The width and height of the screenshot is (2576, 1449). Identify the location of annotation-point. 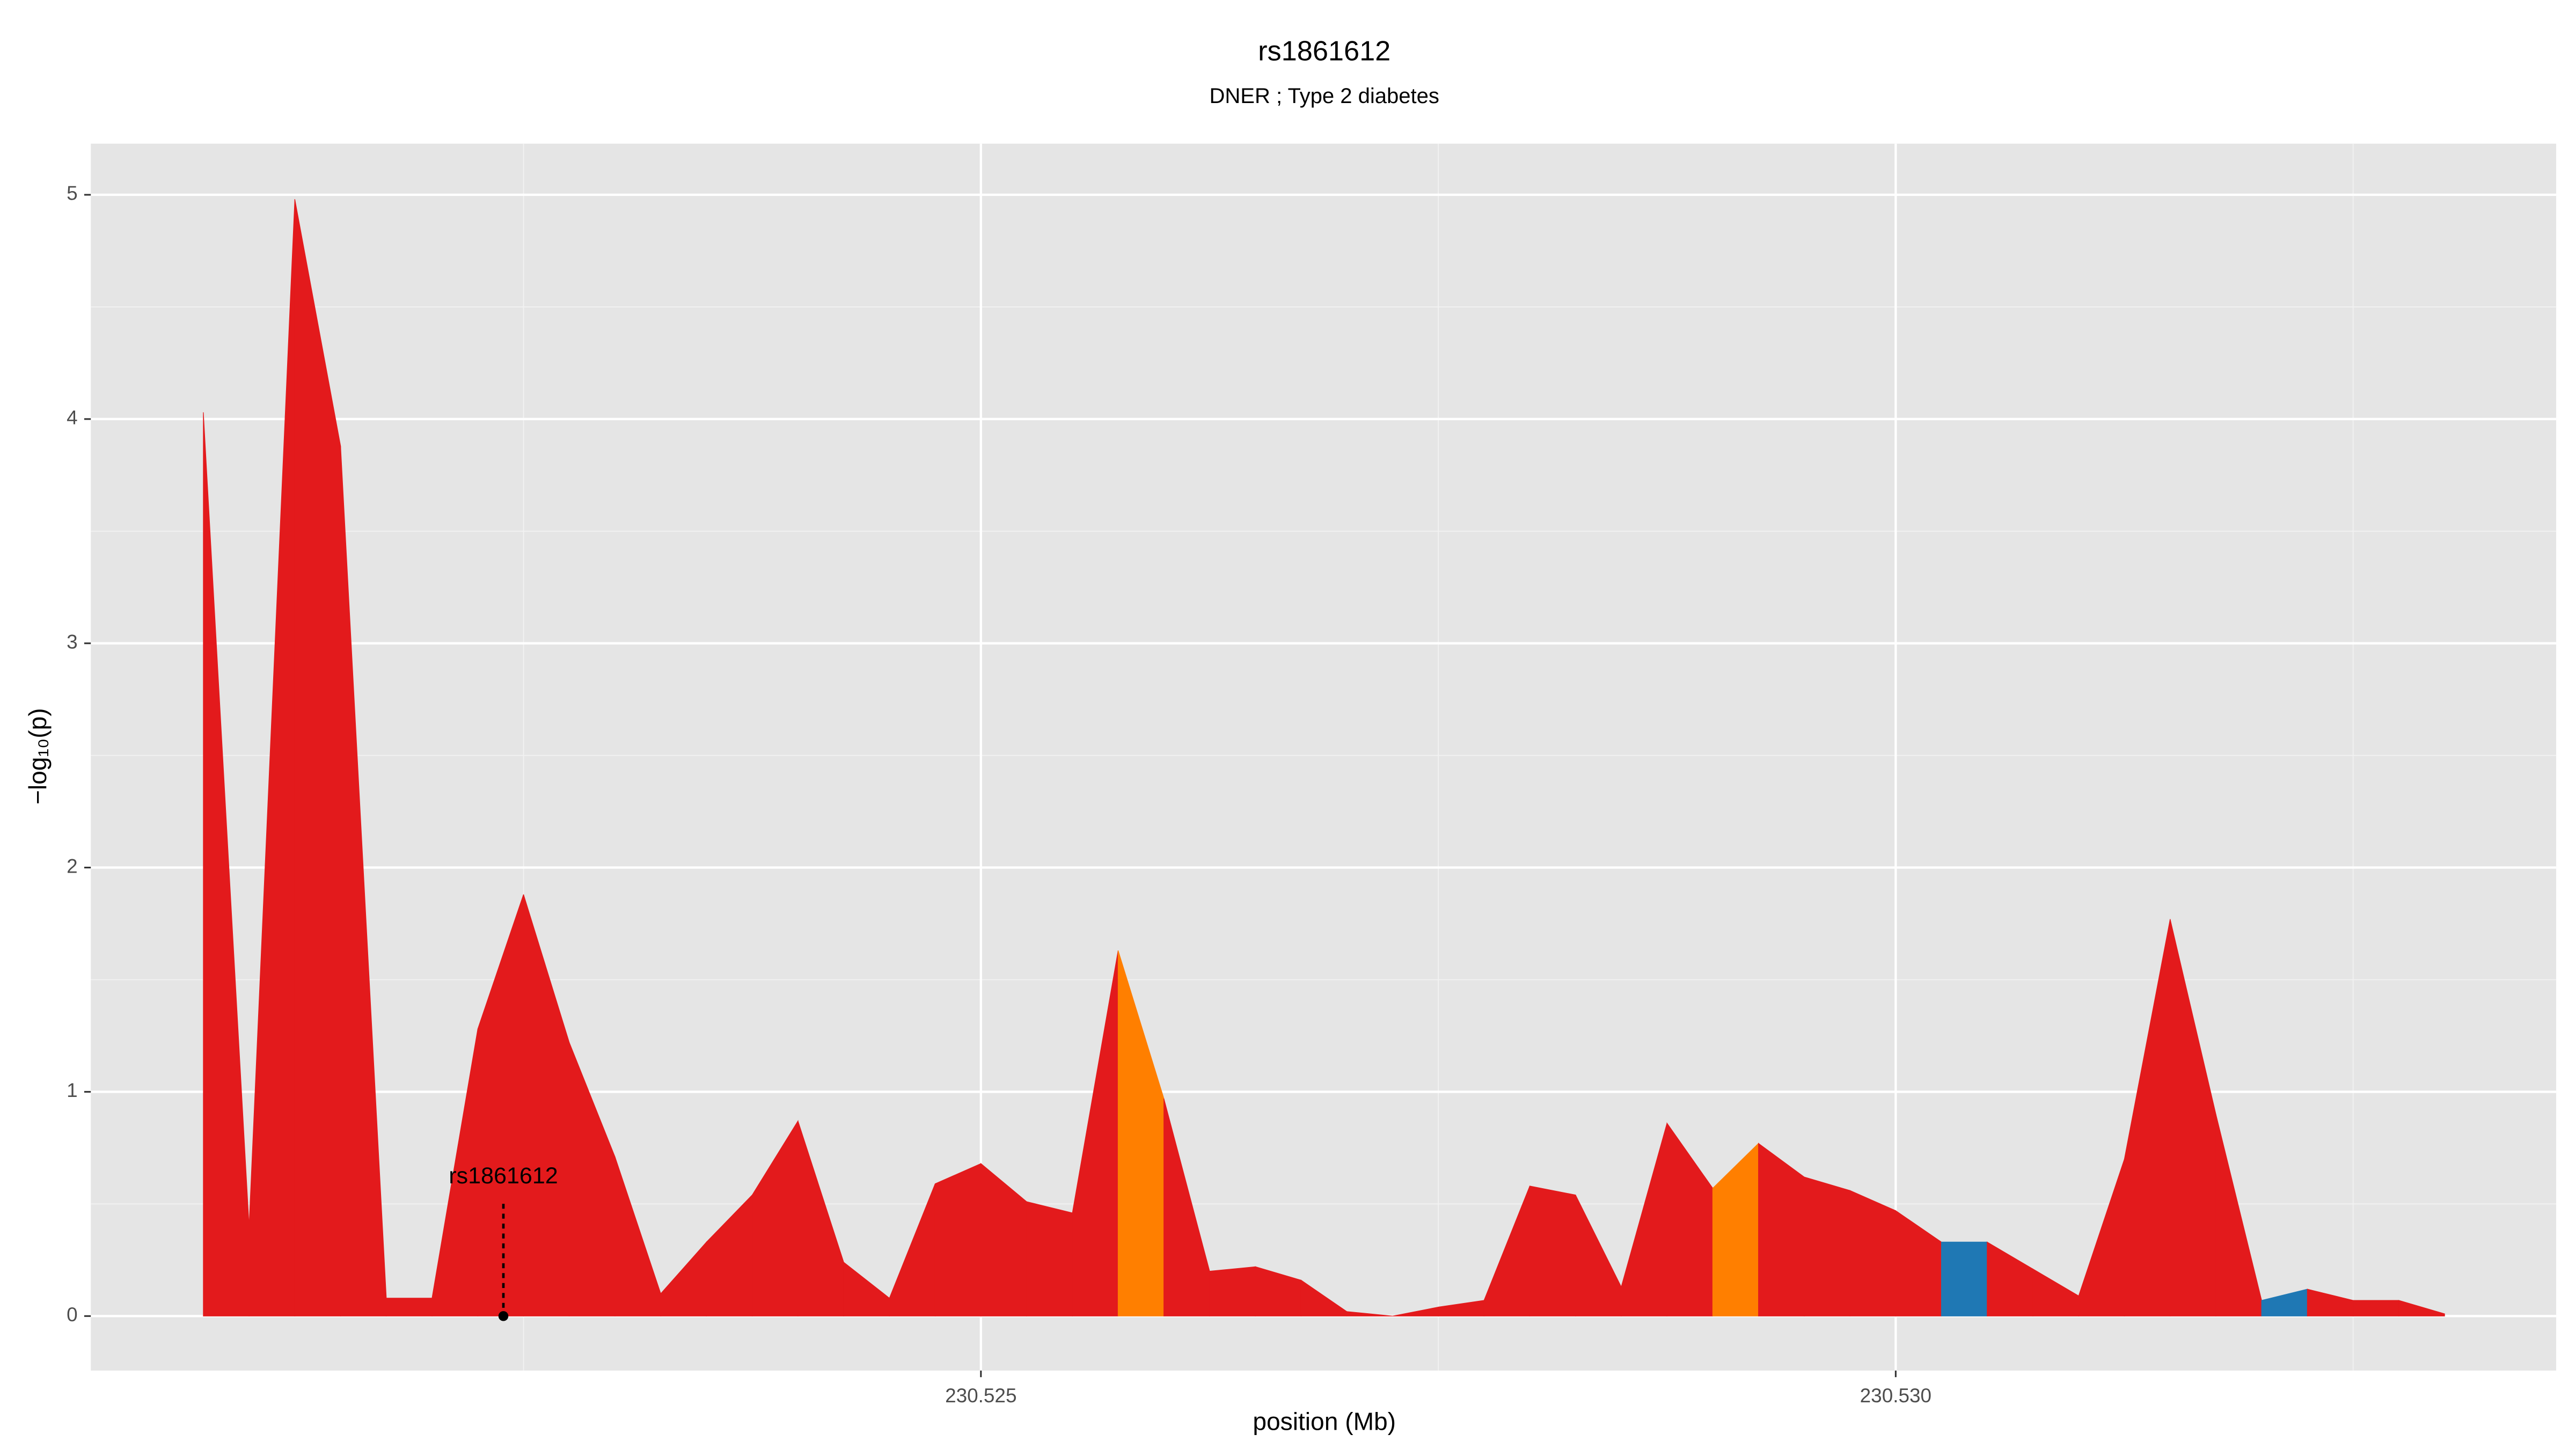
(503, 1316).